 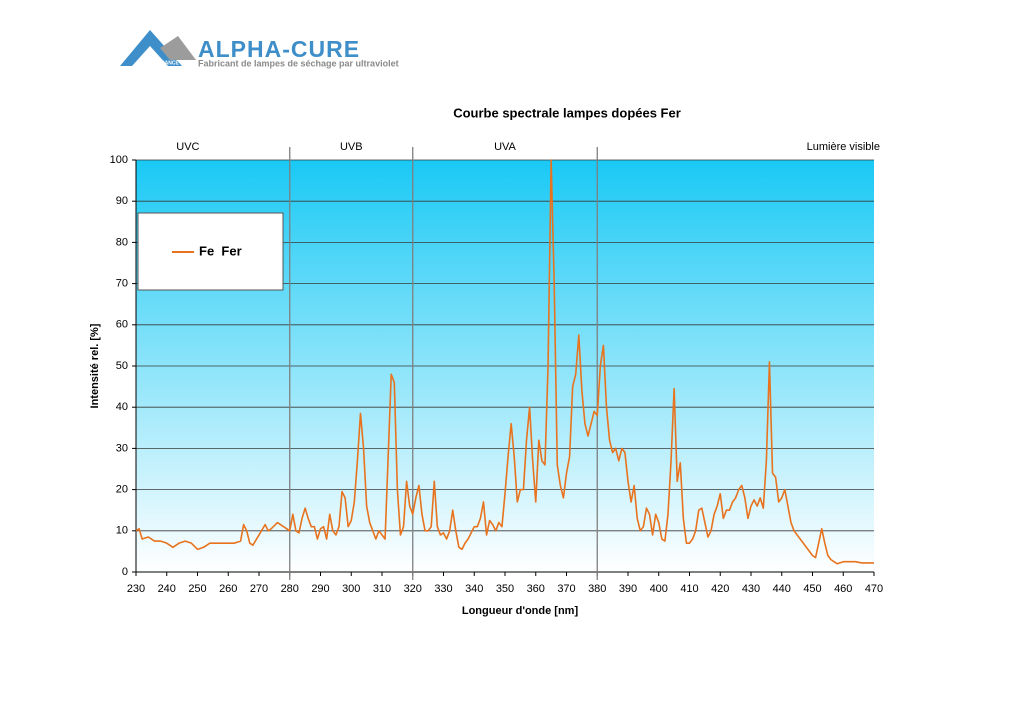 I want to click on y-tick-label: 80, so click(x=122, y=242).